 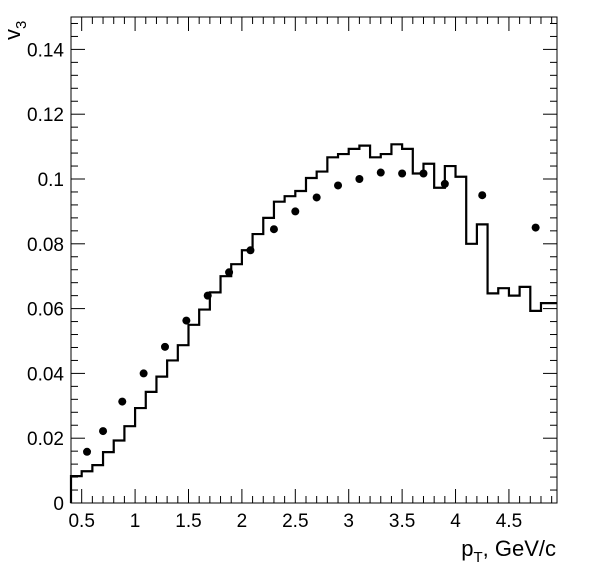 What do you see at coordinates (242, 521) in the screenshot?
I see `x-tick-label: 2` at bounding box center [242, 521].